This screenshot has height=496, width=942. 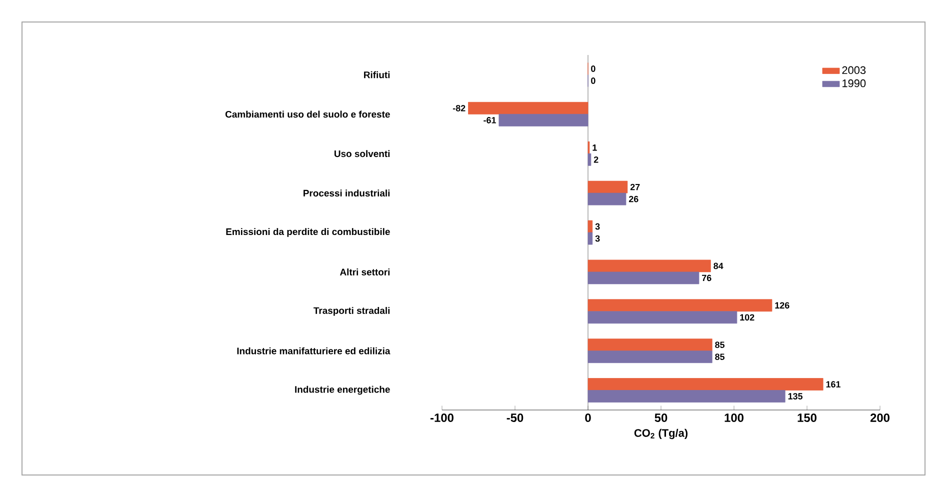 What do you see at coordinates (719, 266) in the screenshot?
I see `data-label: 84` at bounding box center [719, 266].